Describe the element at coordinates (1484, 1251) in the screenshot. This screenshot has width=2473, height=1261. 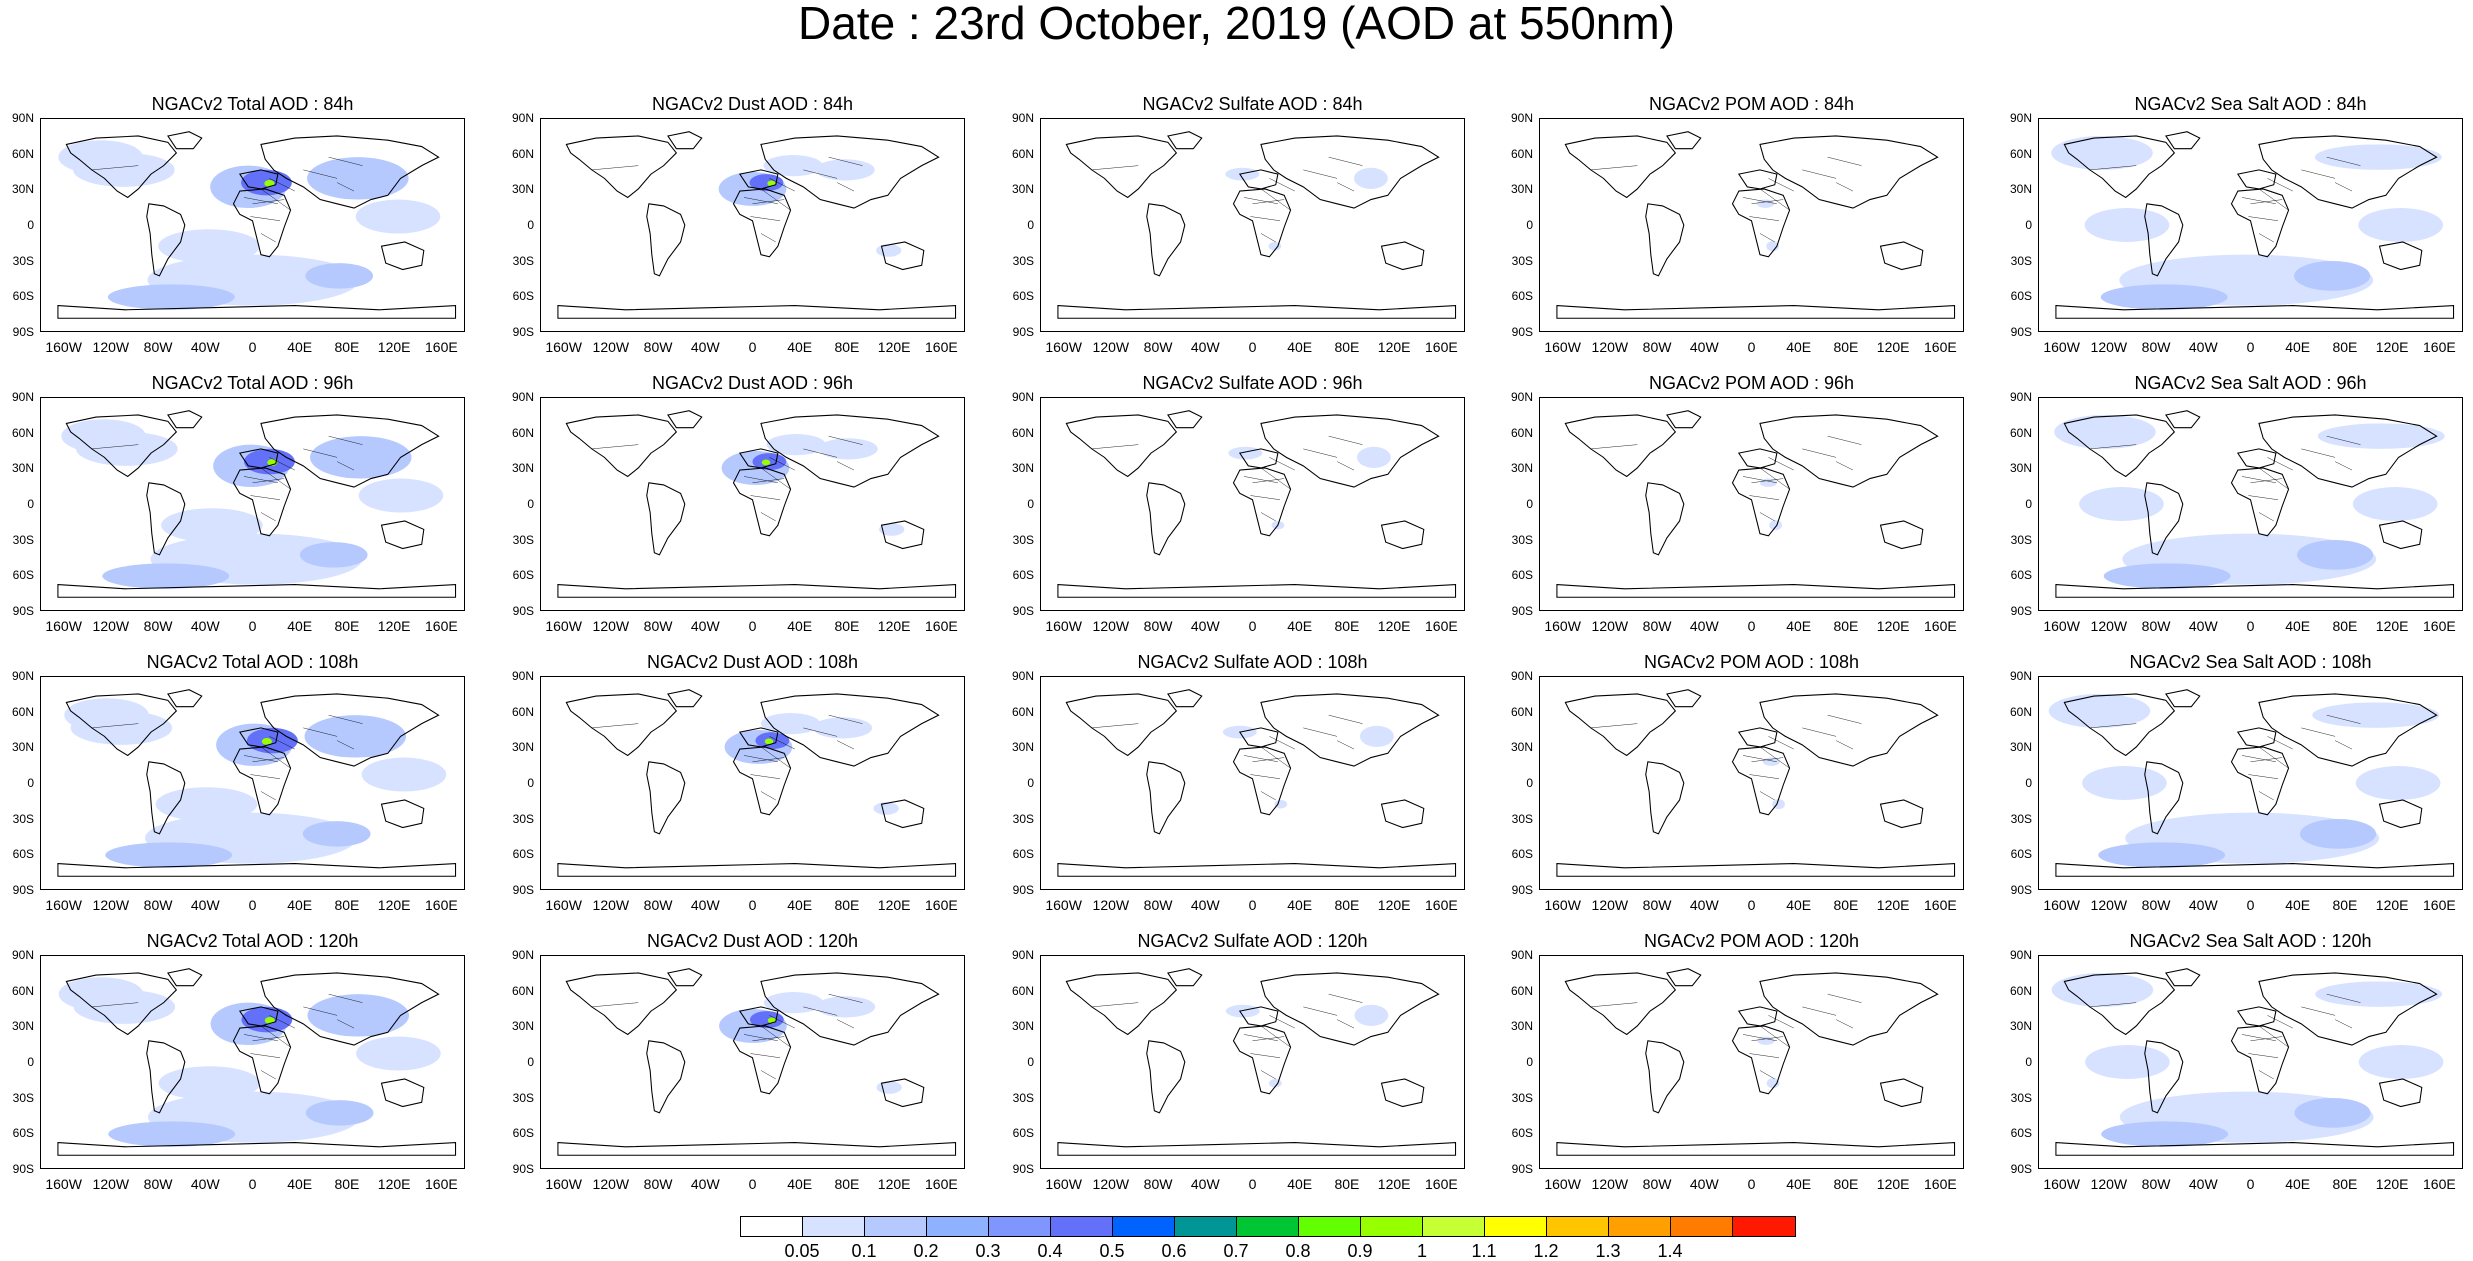
I see `colorbar-label: 1.1` at that location.